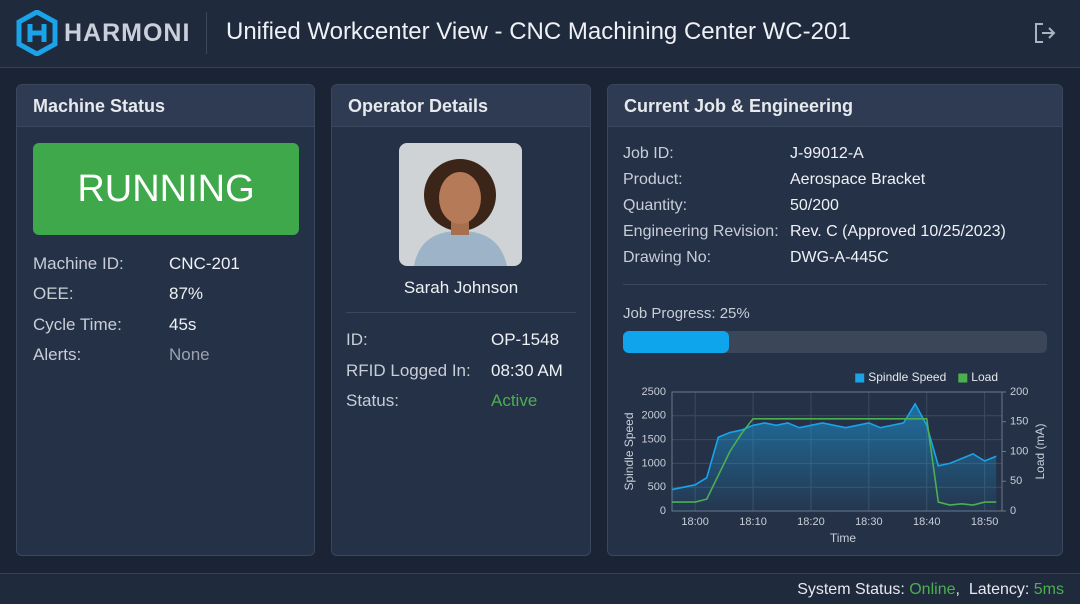 This screenshot has width=1080, height=604. I want to click on panel-title: Operator Details, so click(461, 106).